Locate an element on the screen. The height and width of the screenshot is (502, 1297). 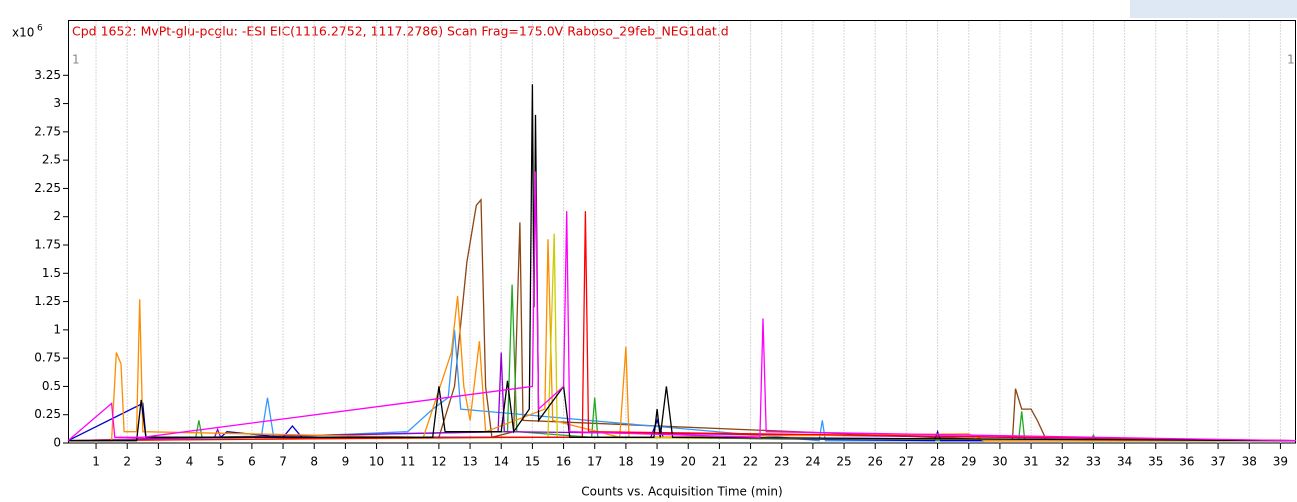
x-tick-label: 26 is located at coordinates (875, 462).